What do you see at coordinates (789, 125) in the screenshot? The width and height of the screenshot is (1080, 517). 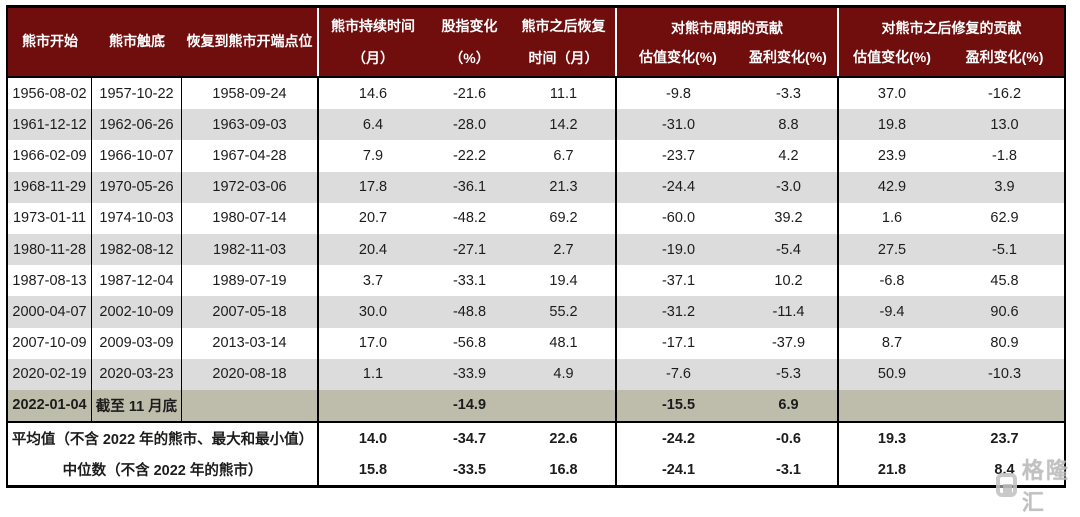 I see `table-cell: 8.8` at bounding box center [789, 125].